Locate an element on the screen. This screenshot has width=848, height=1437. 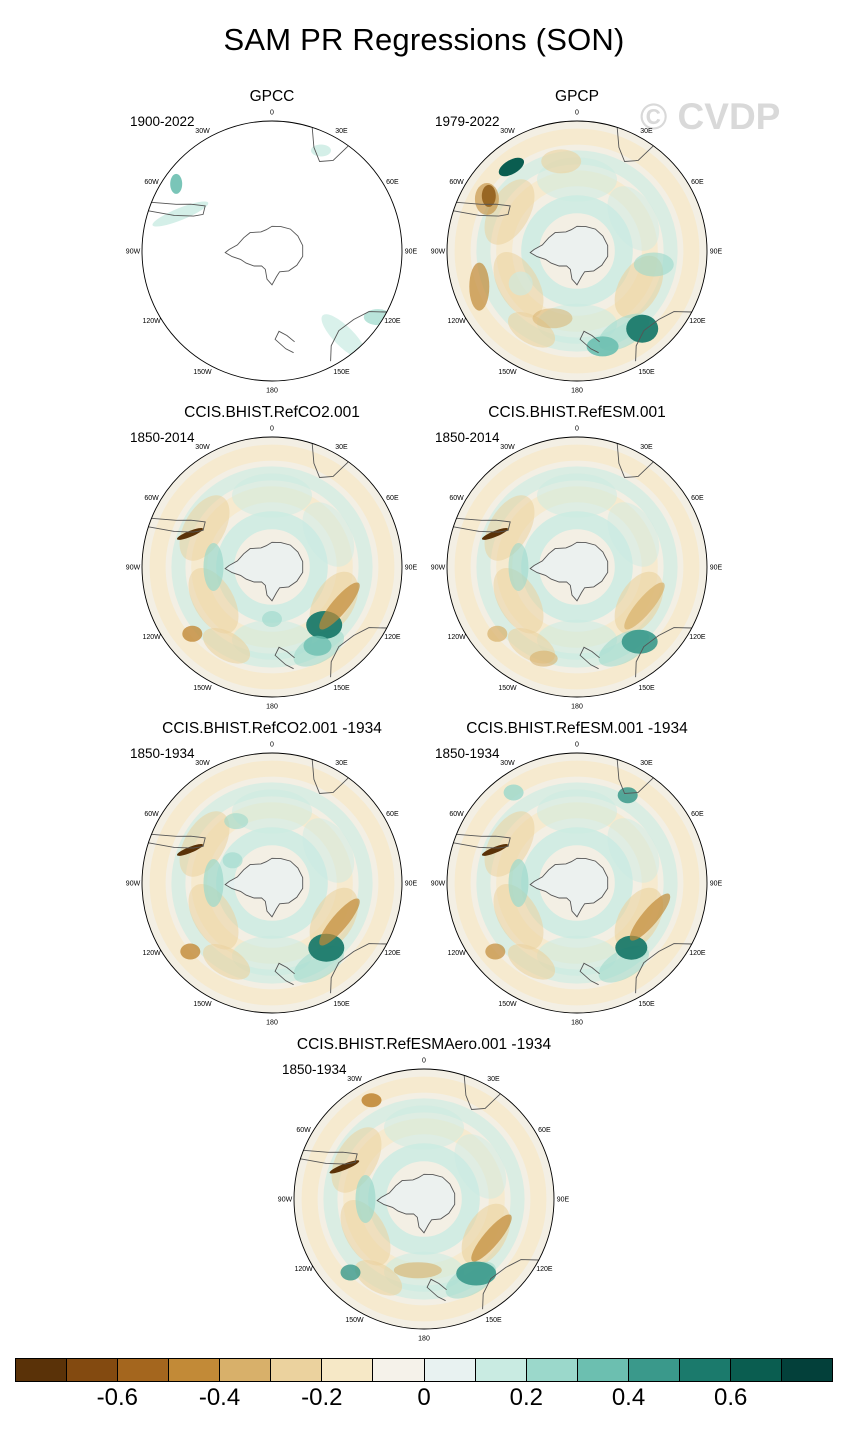
figure-title: SAM PR Regressions (SON) is located at coordinates (424, 39).